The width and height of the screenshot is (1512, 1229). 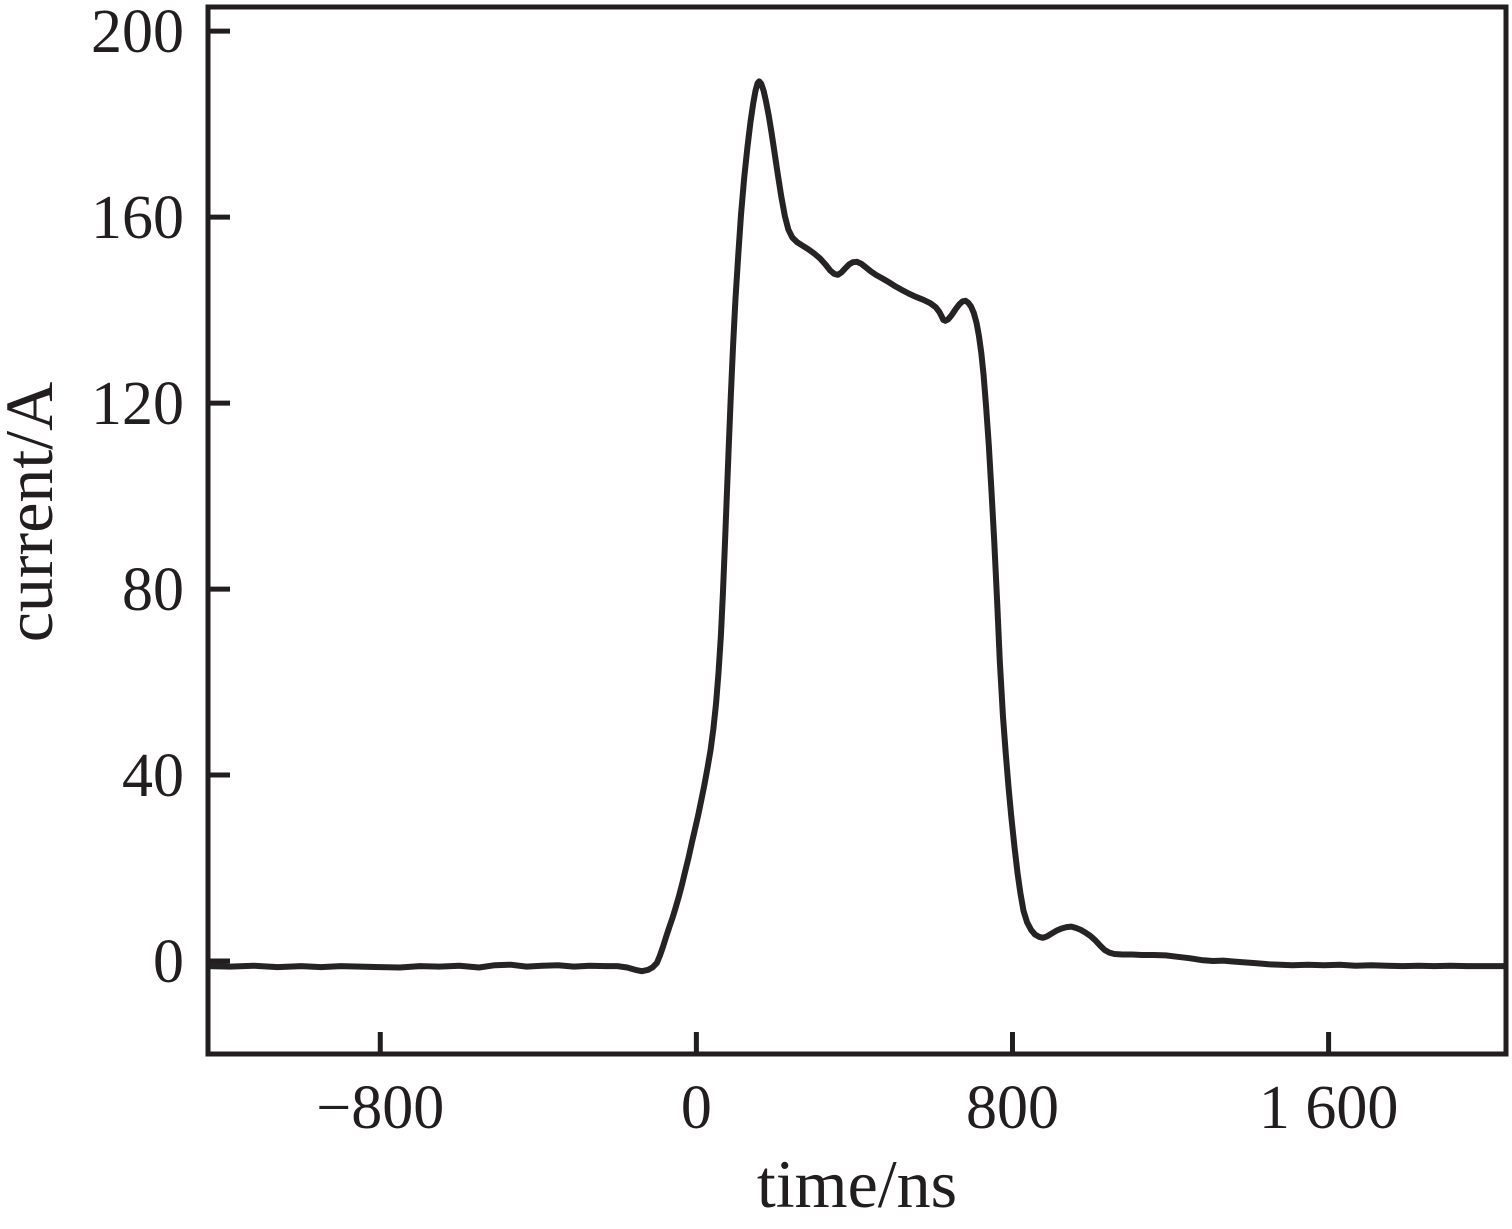 What do you see at coordinates (33, 512) in the screenshot?
I see `y-axis-label: current/A` at bounding box center [33, 512].